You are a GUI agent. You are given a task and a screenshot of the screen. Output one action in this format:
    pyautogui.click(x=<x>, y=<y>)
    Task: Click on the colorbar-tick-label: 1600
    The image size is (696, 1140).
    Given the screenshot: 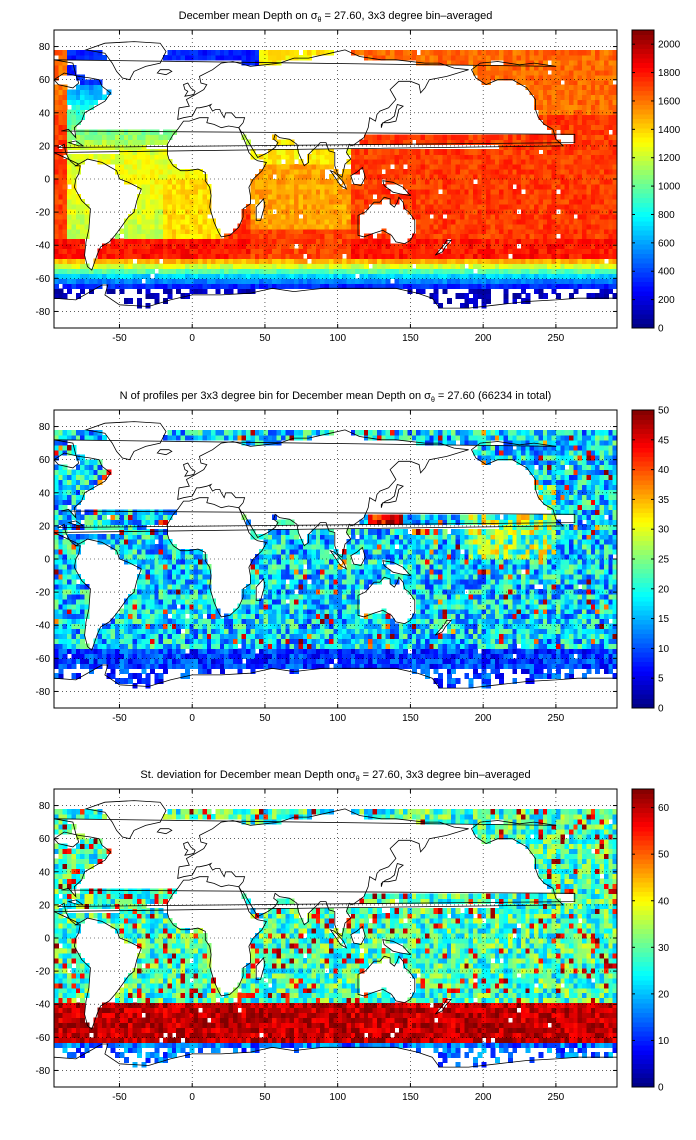 What is the action you would take?
    pyautogui.click(x=669, y=101)
    